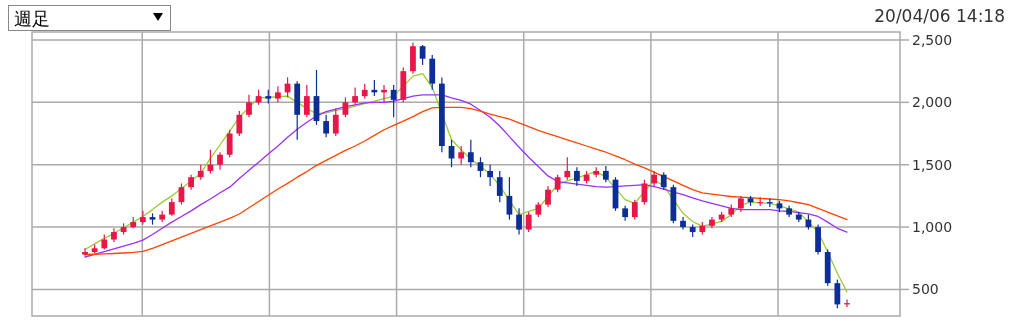  What do you see at coordinates (925, 289) in the screenshot?
I see `y-tick-label: 500` at bounding box center [925, 289].